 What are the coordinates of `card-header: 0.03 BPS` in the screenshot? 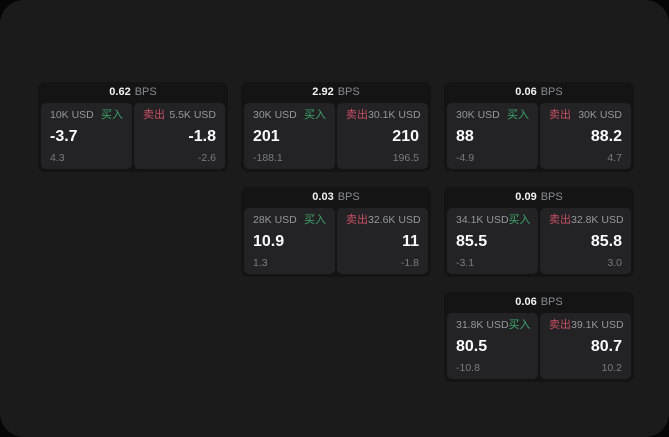 It's located at (336, 197).